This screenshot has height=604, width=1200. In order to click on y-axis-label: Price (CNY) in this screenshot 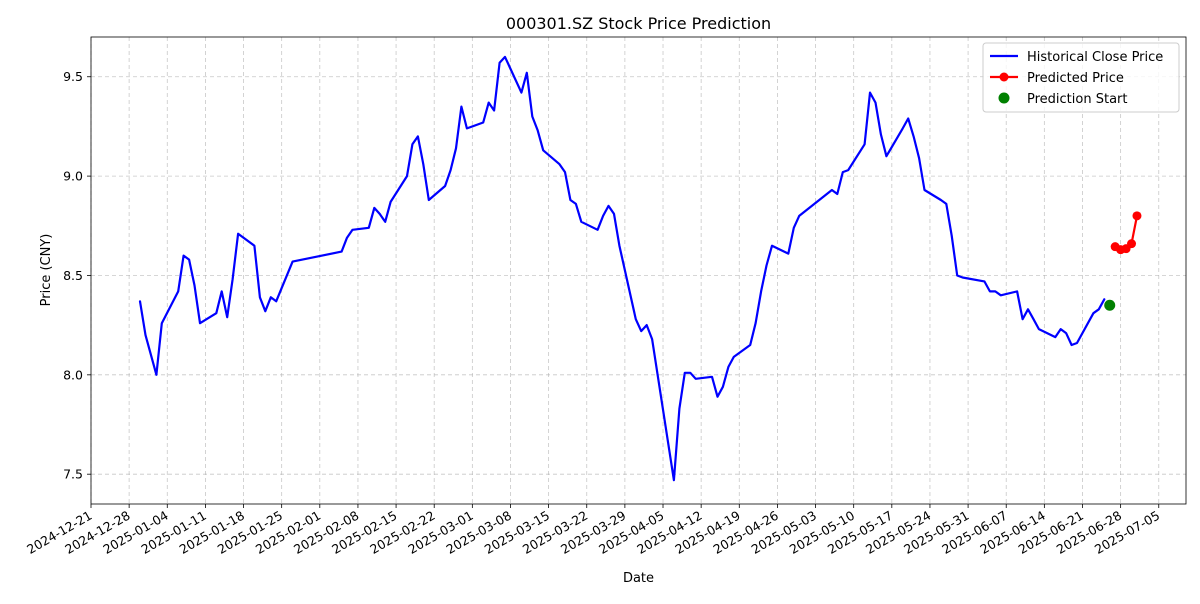, I will do `click(46, 270)`.